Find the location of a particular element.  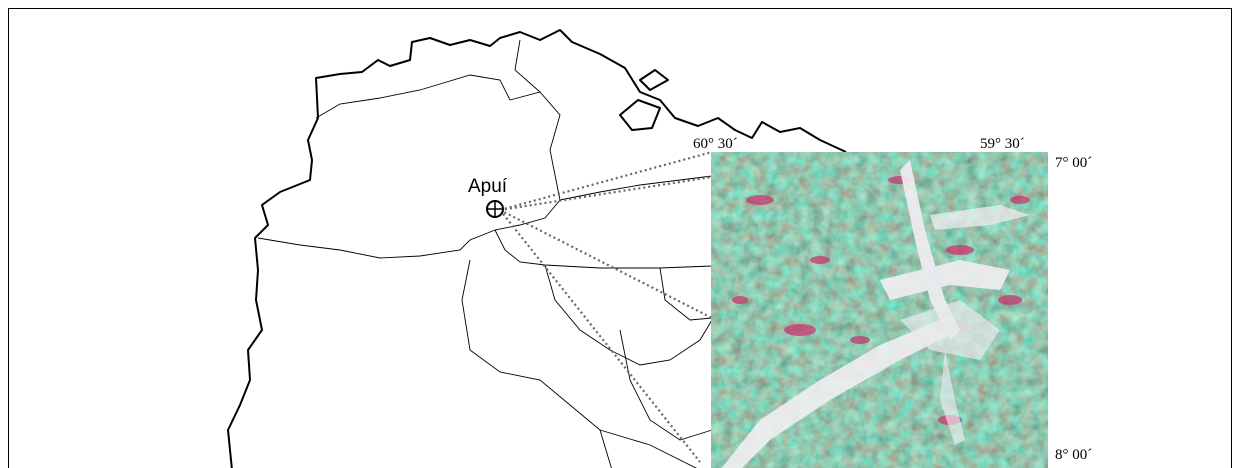

coordinate-label: 60° 30´ is located at coordinates (715, 144).